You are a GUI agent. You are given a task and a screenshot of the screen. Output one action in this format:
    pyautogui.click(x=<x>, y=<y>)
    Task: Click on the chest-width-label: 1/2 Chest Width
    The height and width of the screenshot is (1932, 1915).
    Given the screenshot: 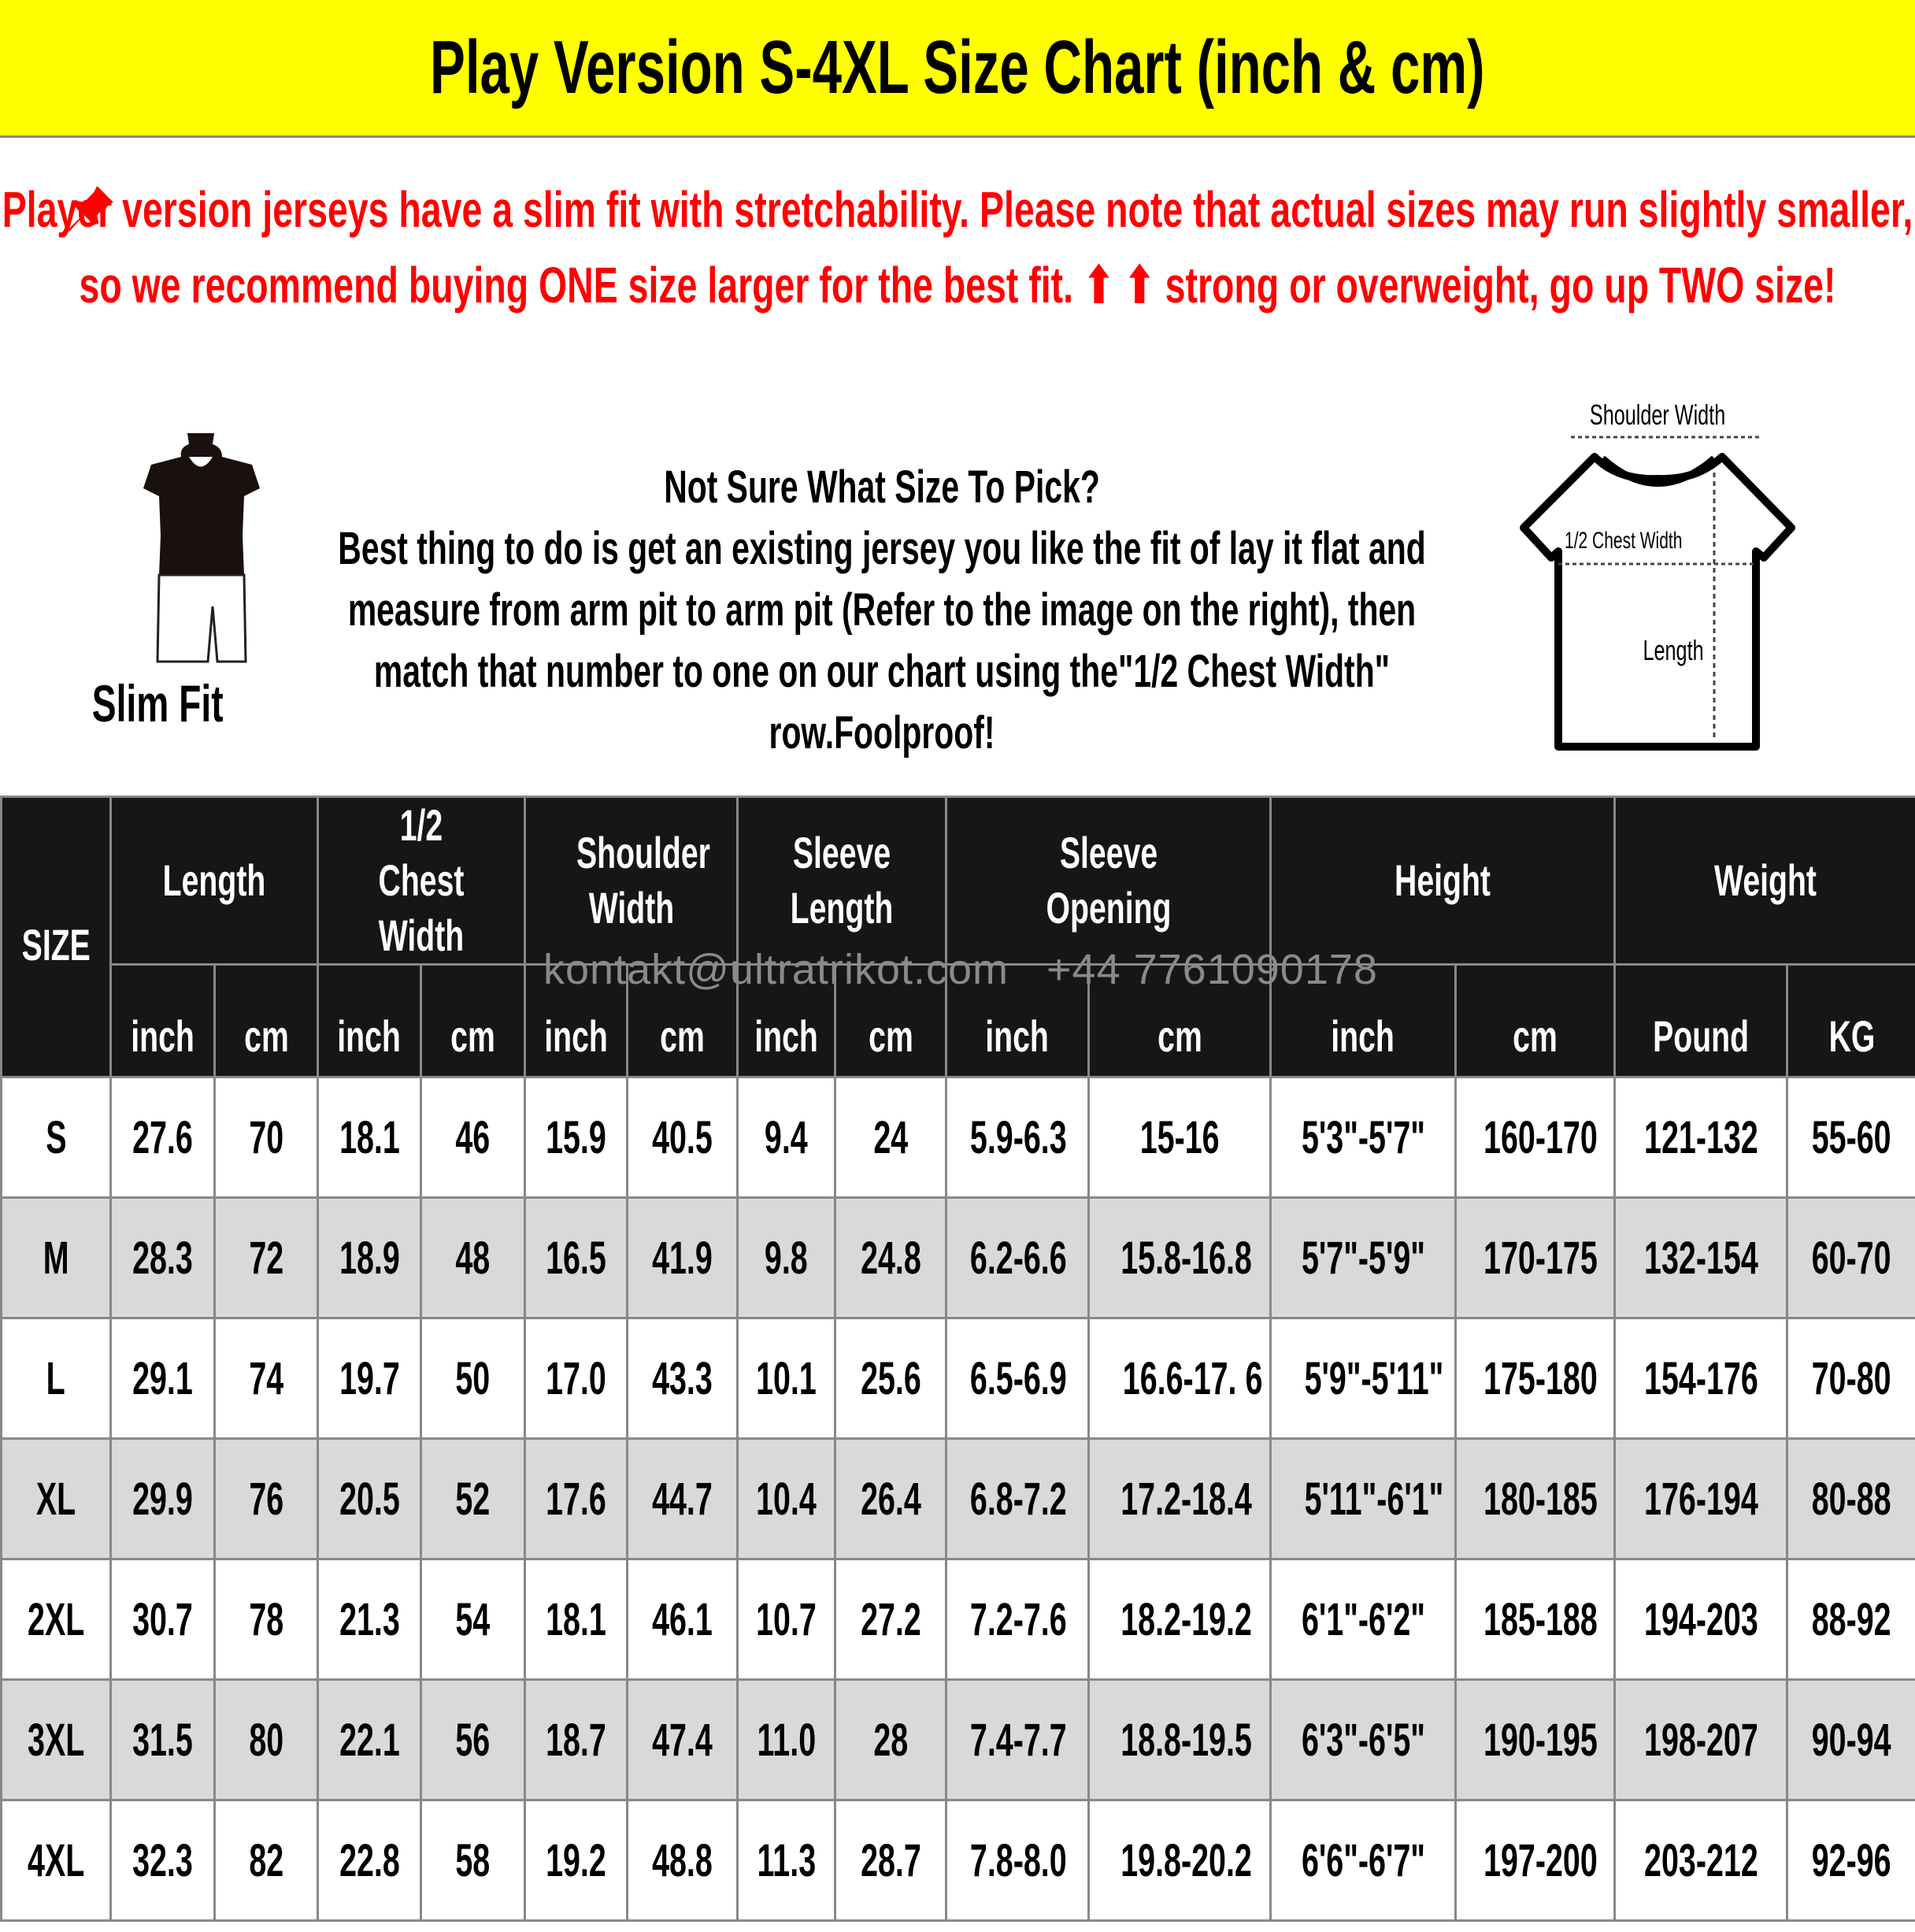 What is the action you would take?
    pyautogui.click(x=1624, y=541)
    